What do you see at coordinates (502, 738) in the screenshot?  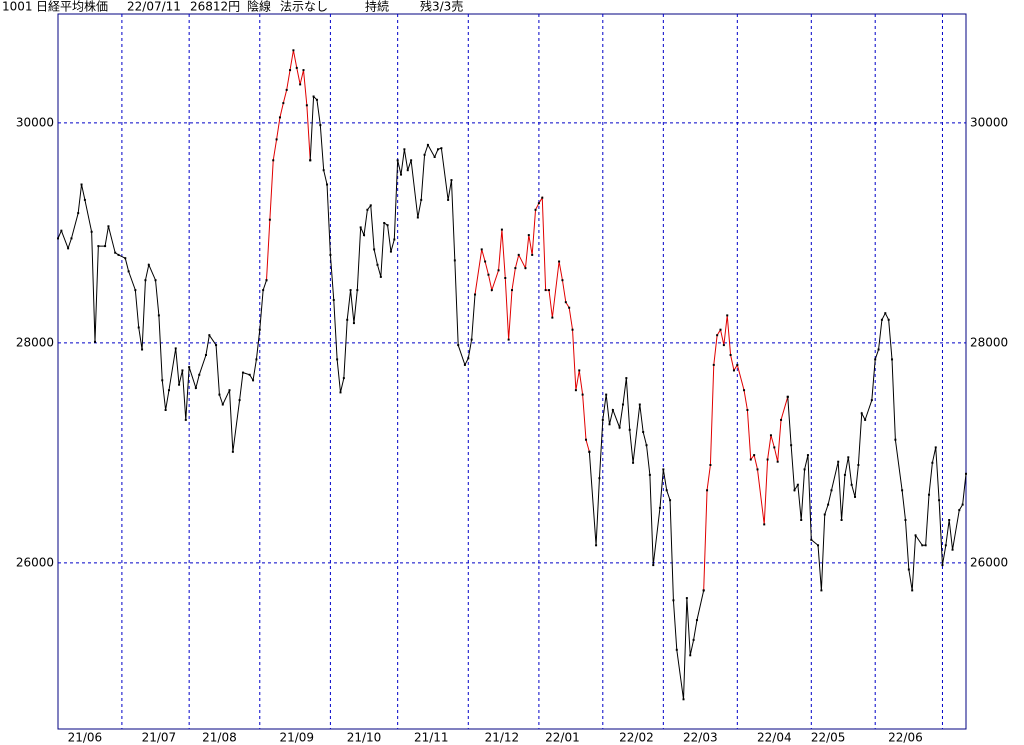 I see `x-tick-label: 21/12` at bounding box center [502, 738].